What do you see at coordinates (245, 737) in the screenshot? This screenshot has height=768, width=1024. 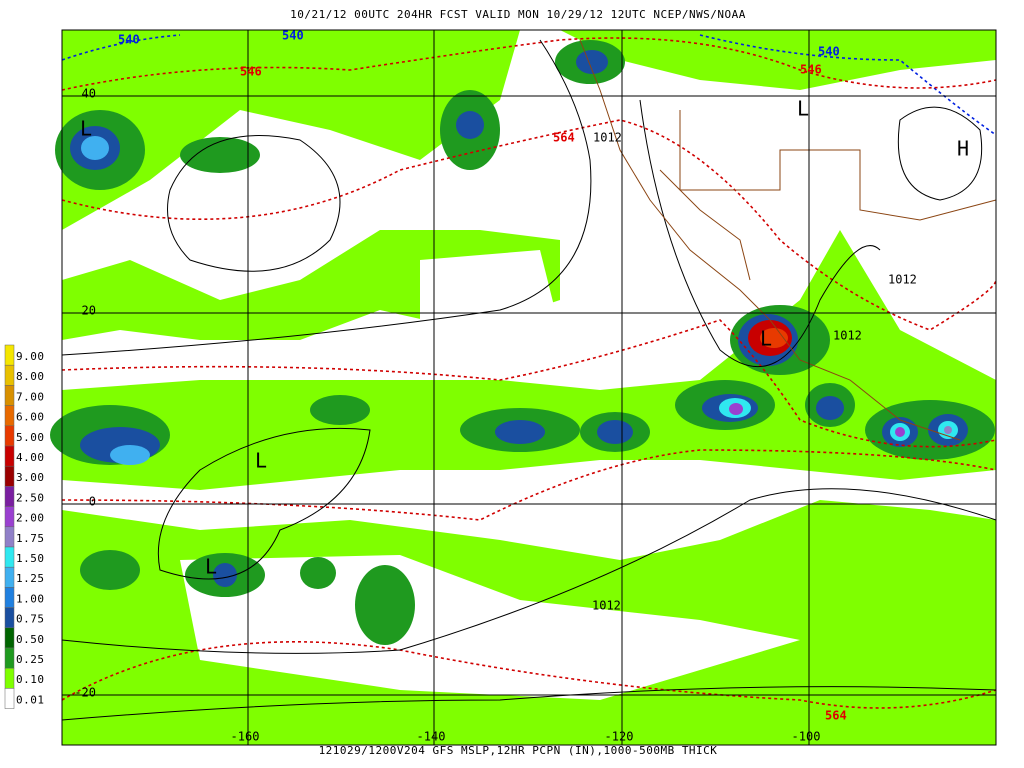 I see `lon-label: -160` at bounding box center [245, 737].